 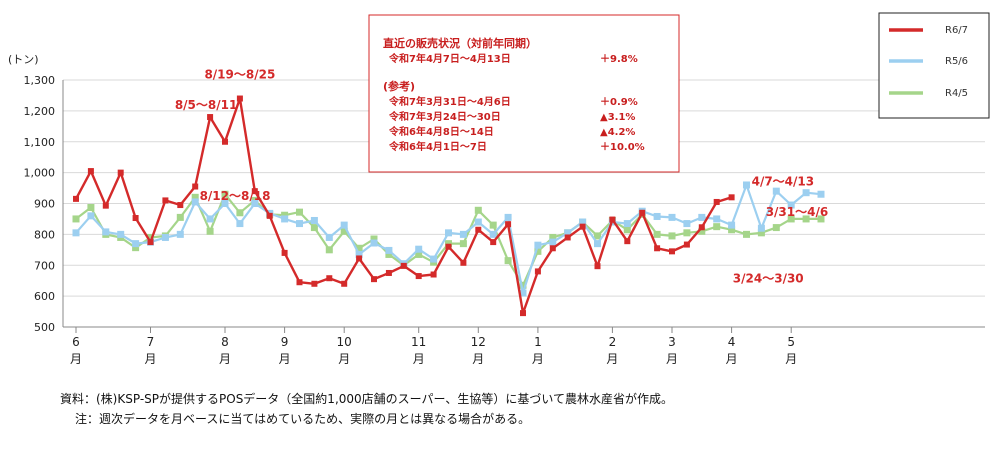 I want to click on legend-label-r5: R5/6, so click(x=956, y=61).